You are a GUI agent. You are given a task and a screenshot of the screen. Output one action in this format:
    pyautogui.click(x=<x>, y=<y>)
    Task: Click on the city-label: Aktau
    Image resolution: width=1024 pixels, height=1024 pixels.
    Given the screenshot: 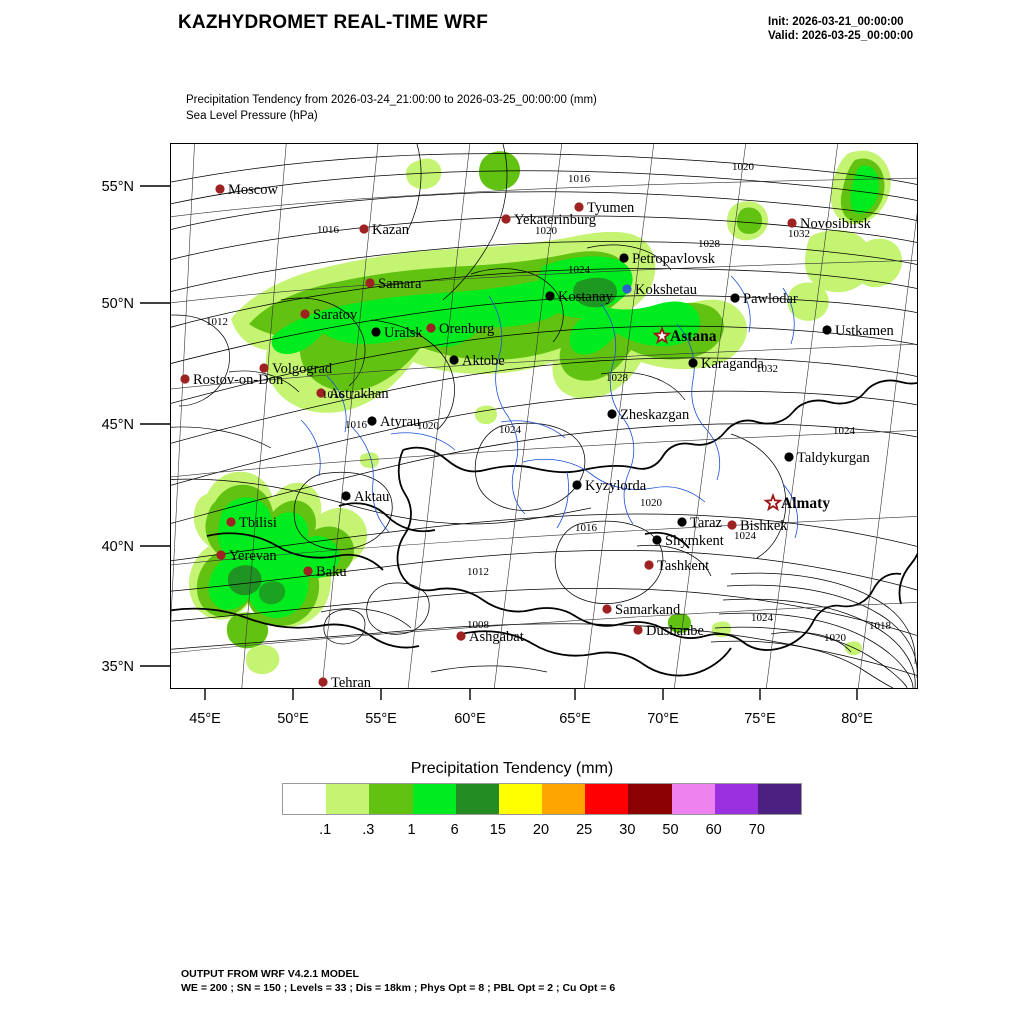 What is the action you would take?
    pyautogui.click(x=371, y=497)
    